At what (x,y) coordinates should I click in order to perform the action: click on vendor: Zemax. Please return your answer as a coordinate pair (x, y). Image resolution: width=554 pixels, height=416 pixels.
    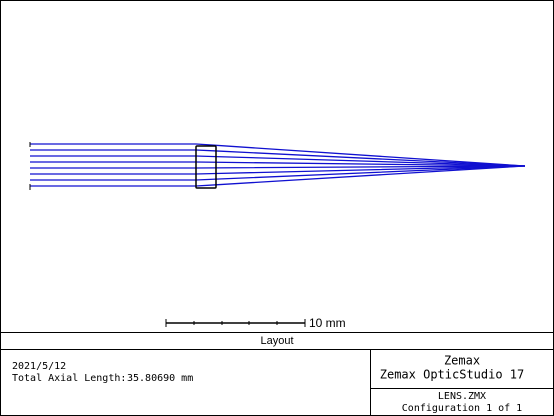
    Looking at the image, I should click on (462, 361).